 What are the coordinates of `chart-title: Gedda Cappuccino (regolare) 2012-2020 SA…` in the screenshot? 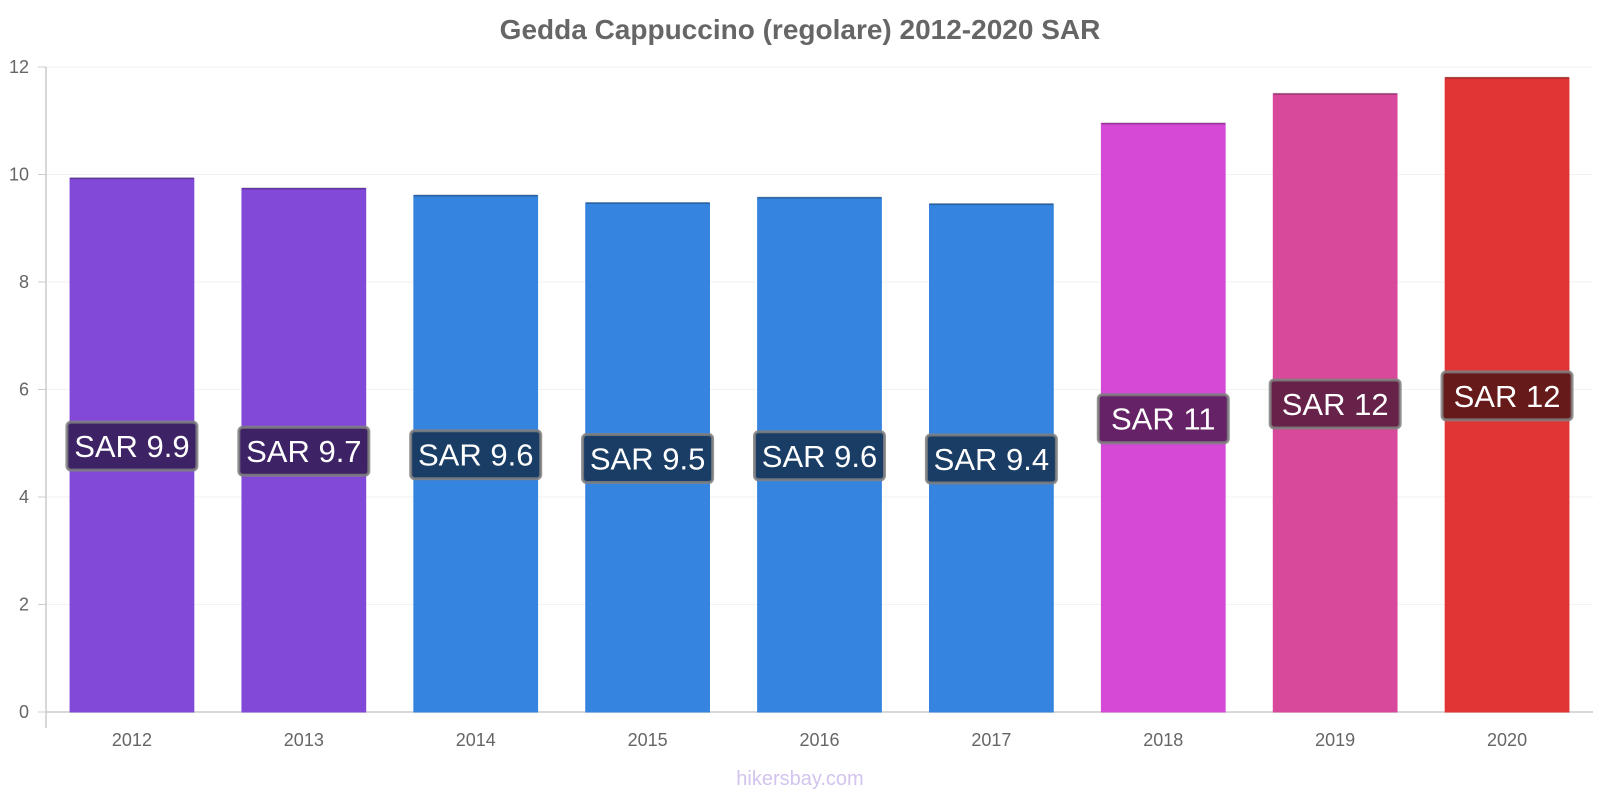 It's located at (800, 29).